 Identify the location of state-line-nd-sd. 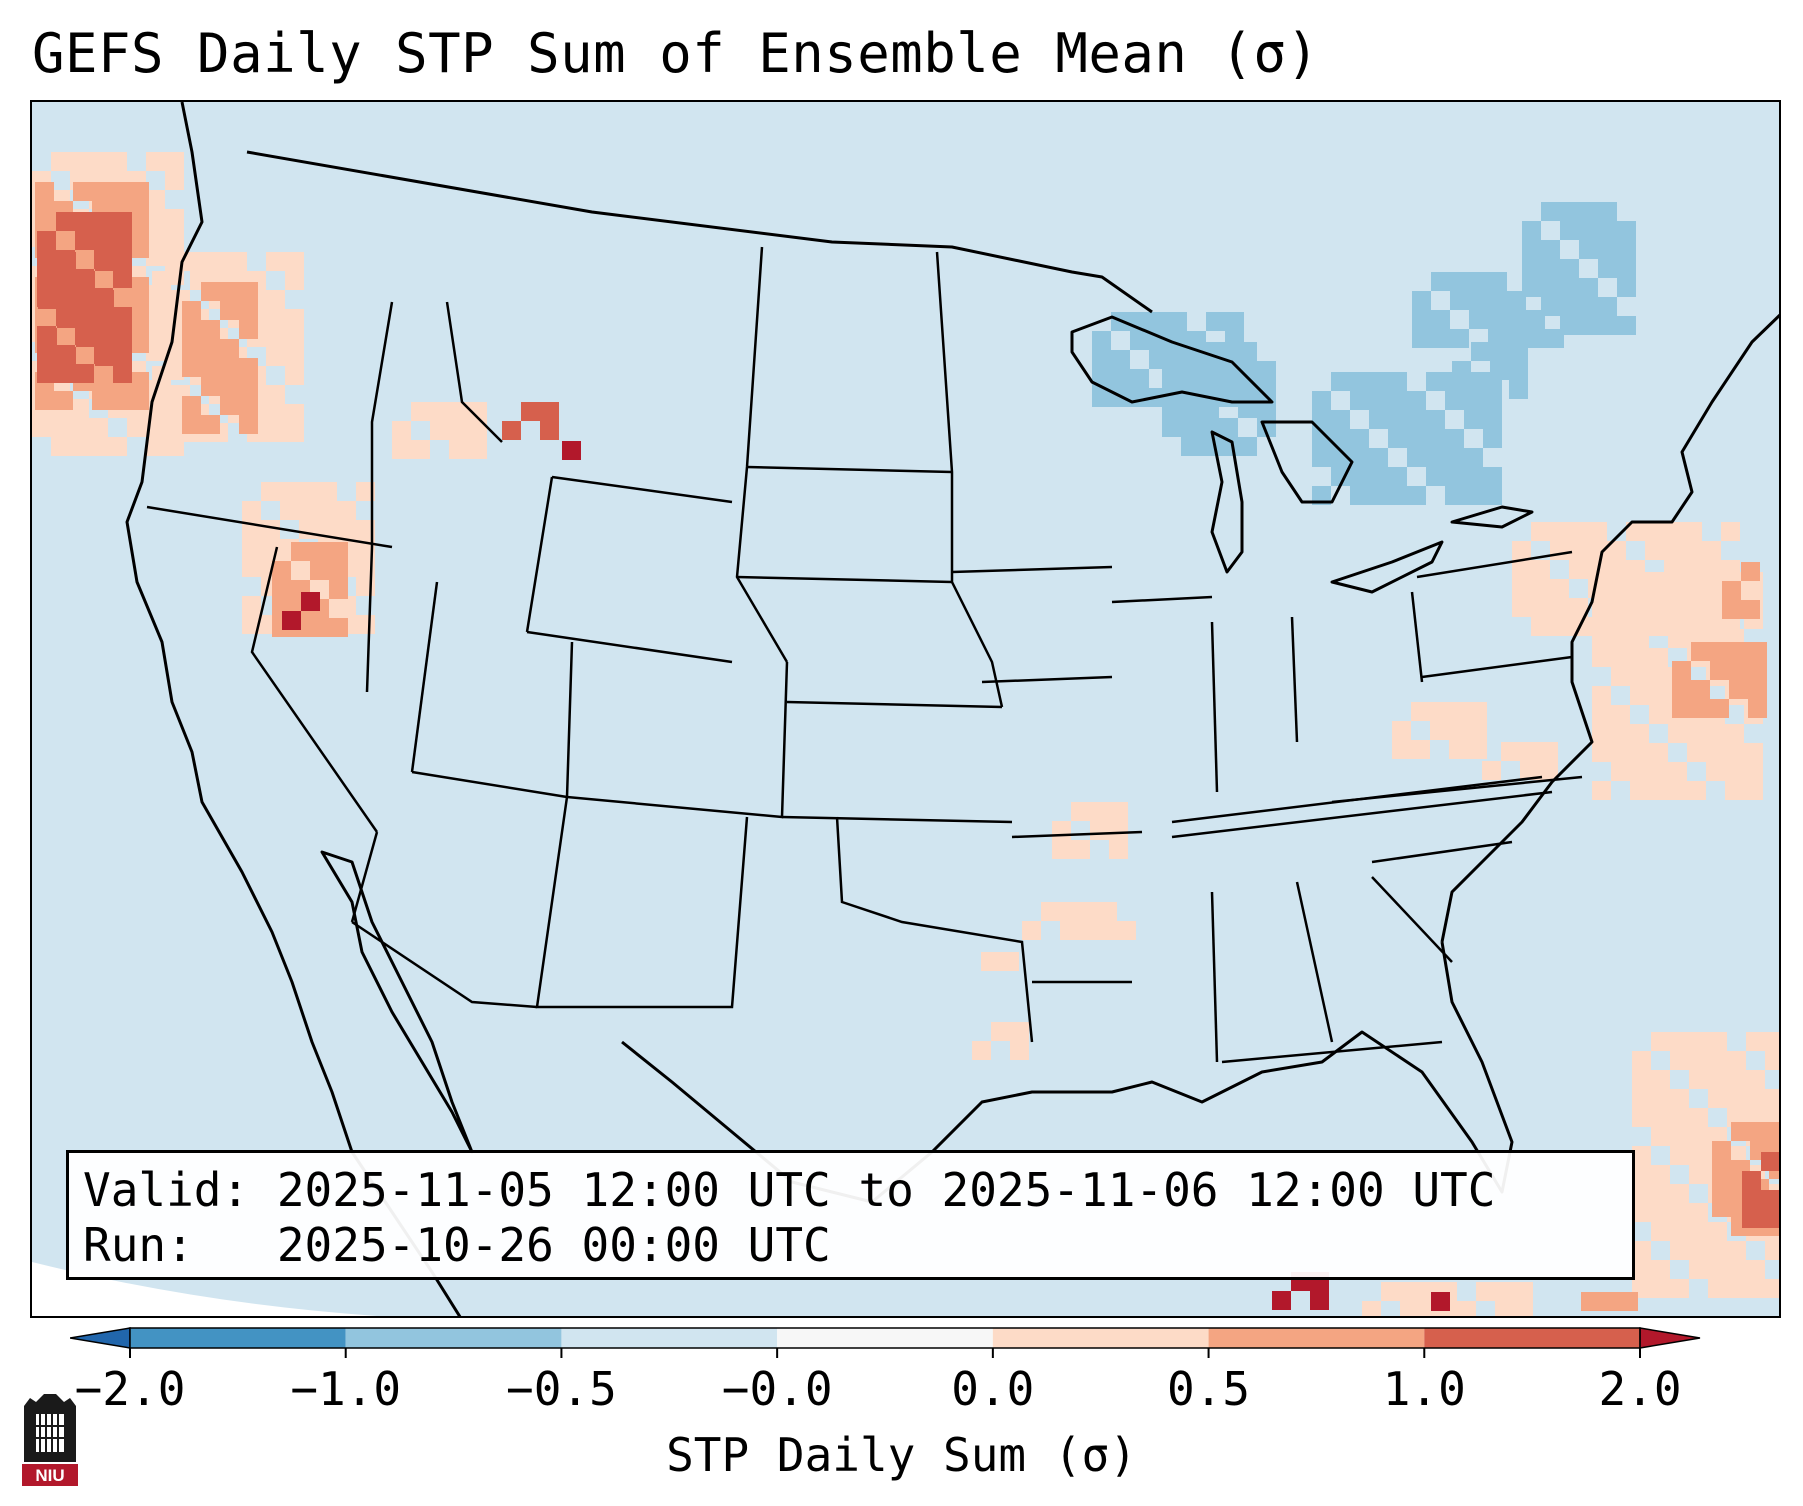
(849, 469).